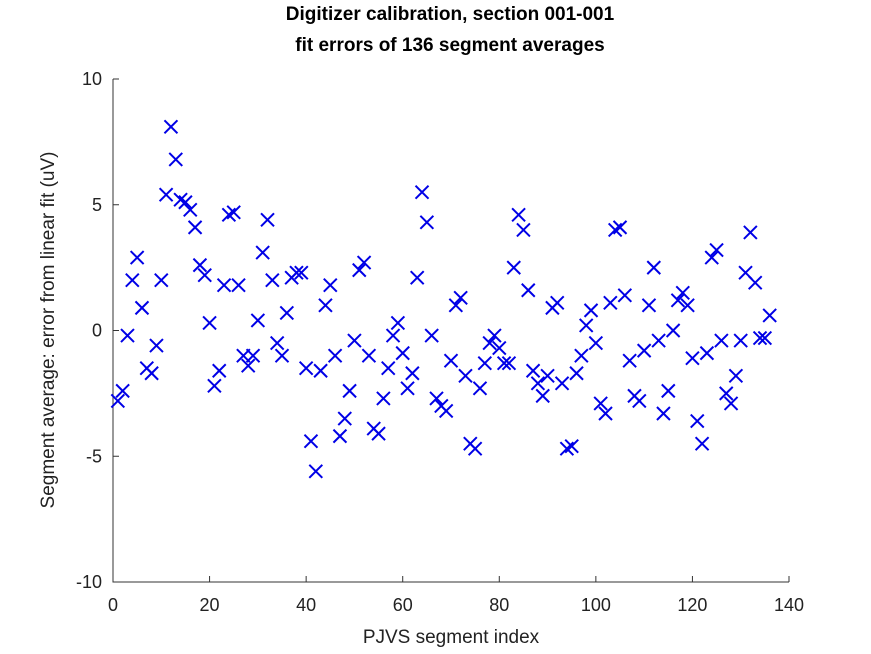 The height and width of the screenshot is (654, 871). Describe the element at coordinates (94, 456) in the screenshot. I see `y-tick-label: -5` at that location.